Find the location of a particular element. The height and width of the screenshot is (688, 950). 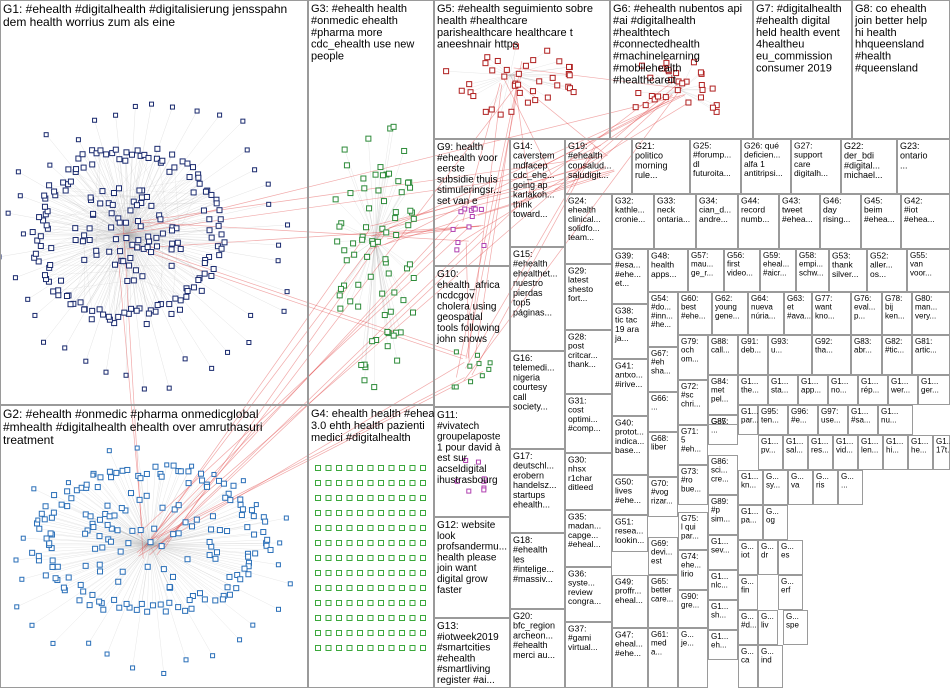

group-label-line: G29: is located at coordinates (577, 271).